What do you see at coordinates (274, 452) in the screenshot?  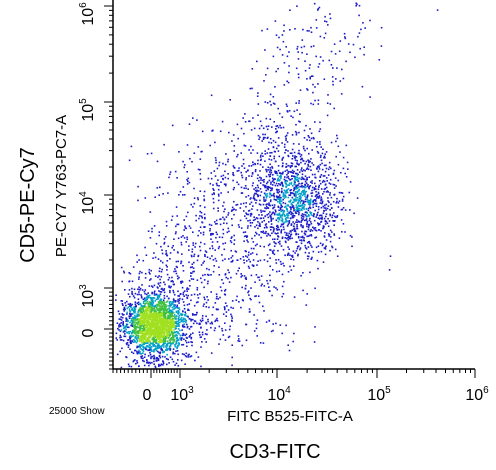 I see `outer-x-label: CD3-FITC` at bounding box center [274, 452].